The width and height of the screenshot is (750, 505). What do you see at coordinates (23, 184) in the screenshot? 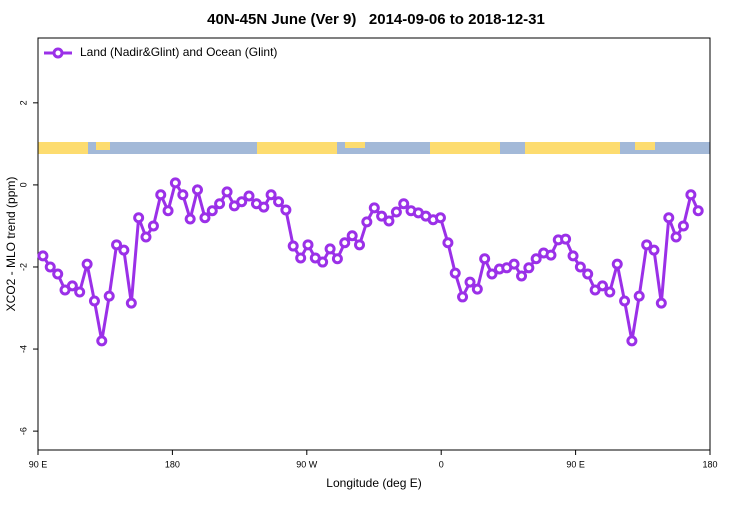
I see `y-tick-label: 0` at bounding box center [23, 184].